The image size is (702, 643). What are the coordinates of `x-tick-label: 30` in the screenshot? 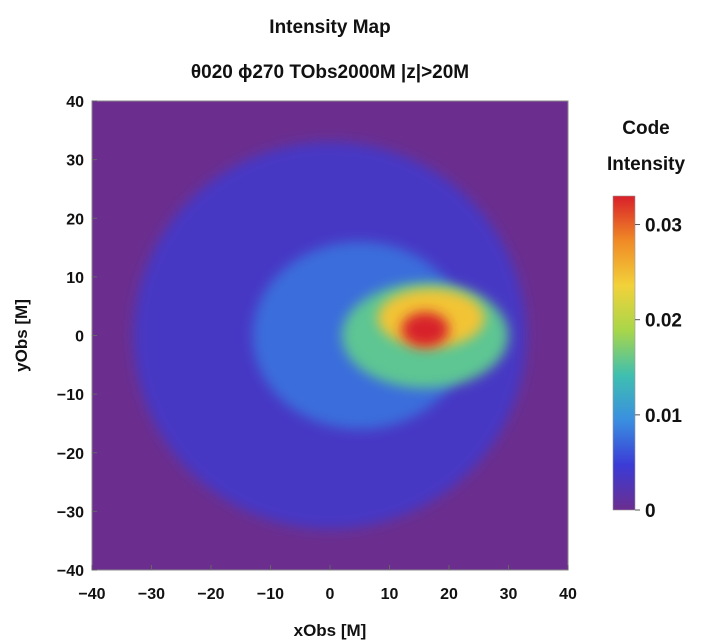 It's located at (509, 594).